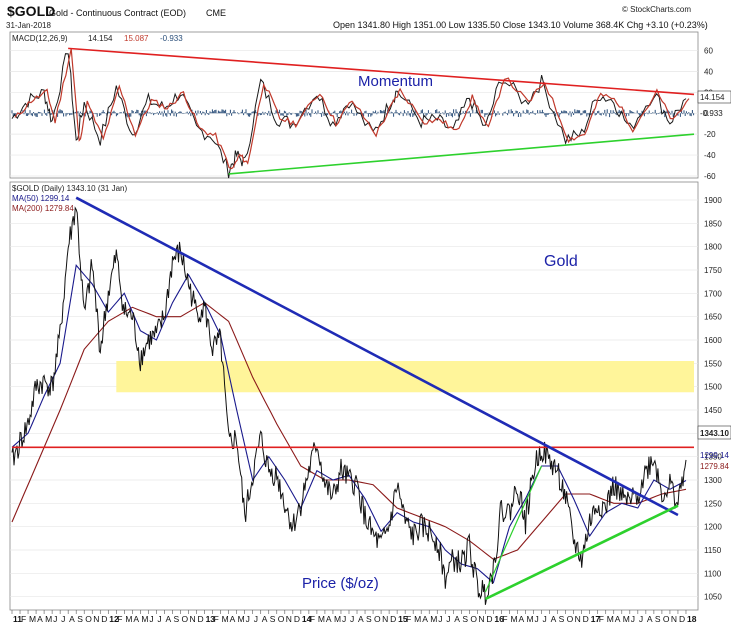 The width and height of the screenshot is (731, 633). What do you see at coordinates (713, 573) in the screenshot?
I see `price-y-tick-label: 1100` at bounding box center [713, 573].